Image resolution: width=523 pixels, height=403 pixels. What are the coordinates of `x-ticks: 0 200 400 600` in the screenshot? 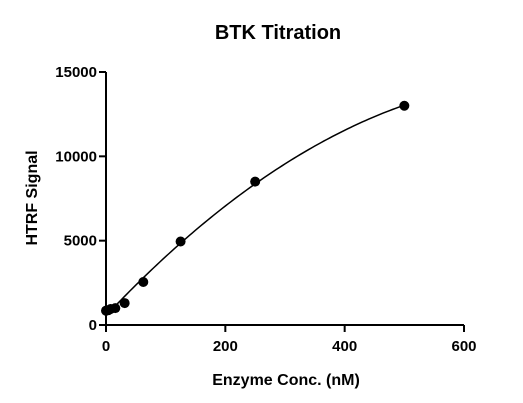 It's located at (289, 340).